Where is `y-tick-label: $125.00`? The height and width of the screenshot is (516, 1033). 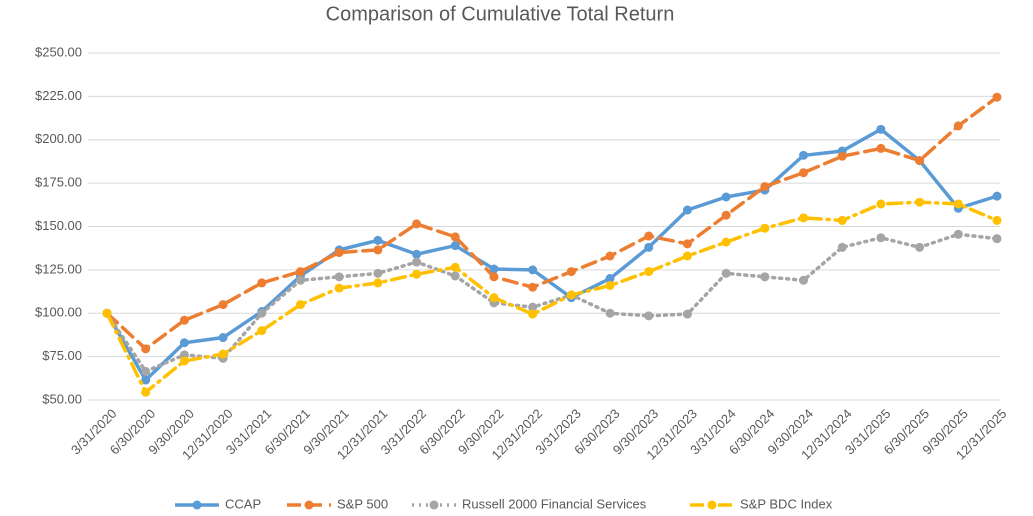 y-tick-label: $125.00 is located at coordinates (58, 268).